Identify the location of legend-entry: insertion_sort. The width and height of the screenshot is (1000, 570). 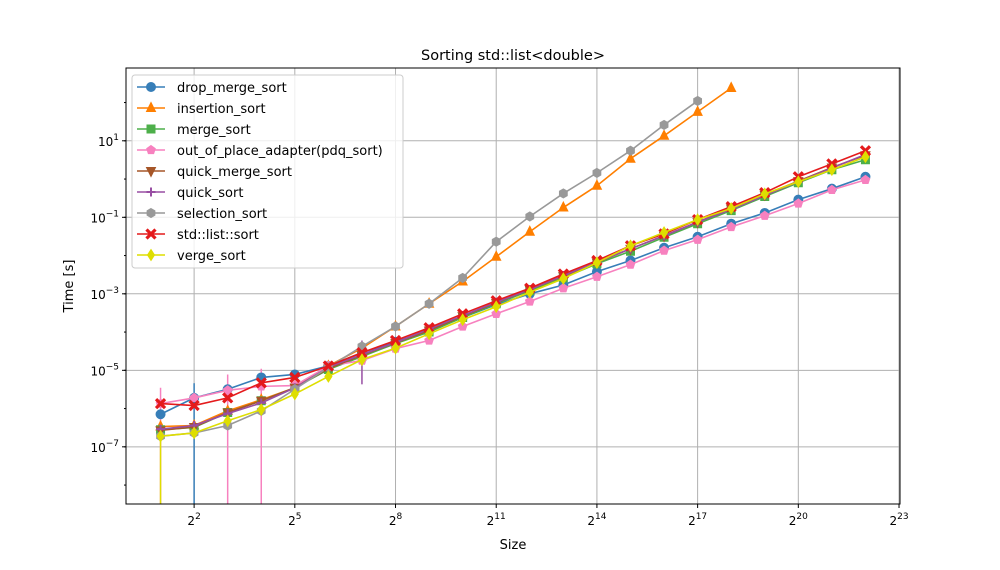
(201, 109).